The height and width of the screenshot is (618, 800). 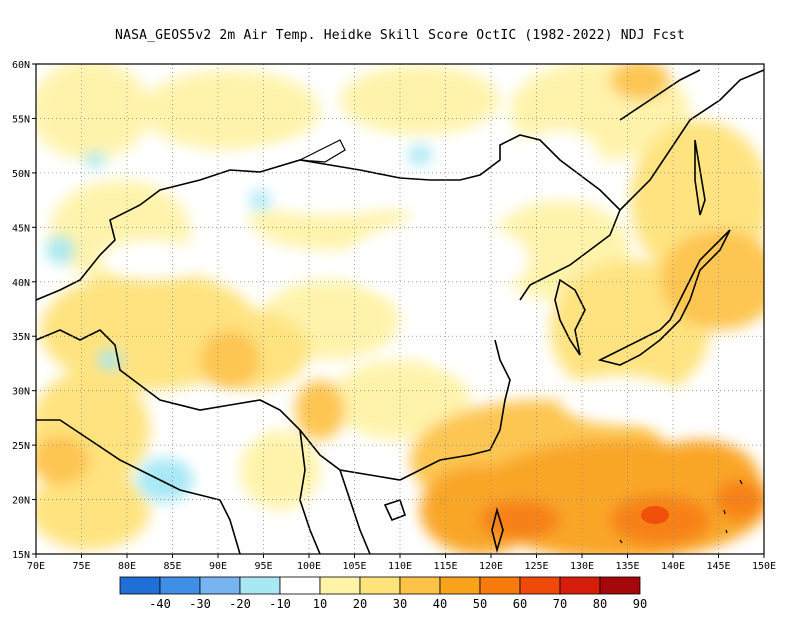 What do you see at coordinates (127, 566) in the screenshot?
I see `lon-tick-label: 80E` at bounding box center [127, 566].